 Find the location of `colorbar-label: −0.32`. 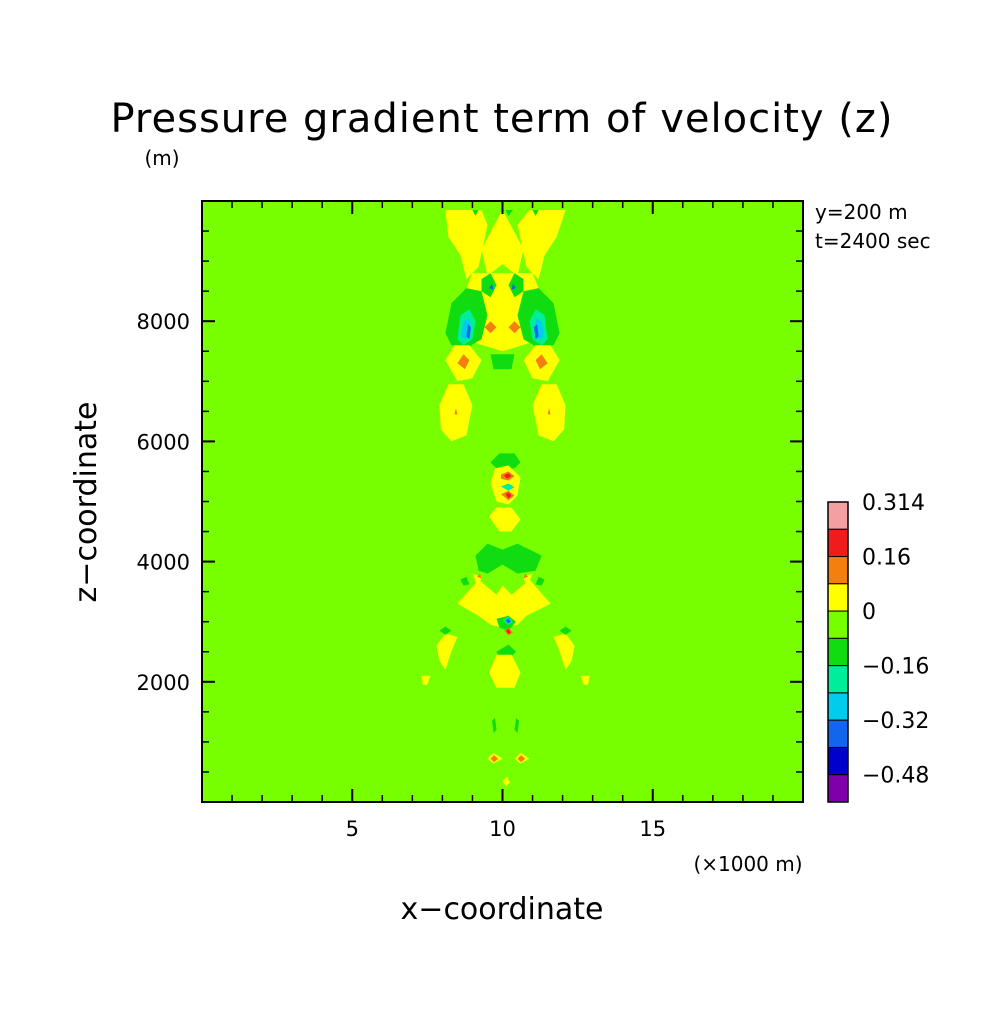

colorbar-label: −0.32 is located at coordinates (895, 721).